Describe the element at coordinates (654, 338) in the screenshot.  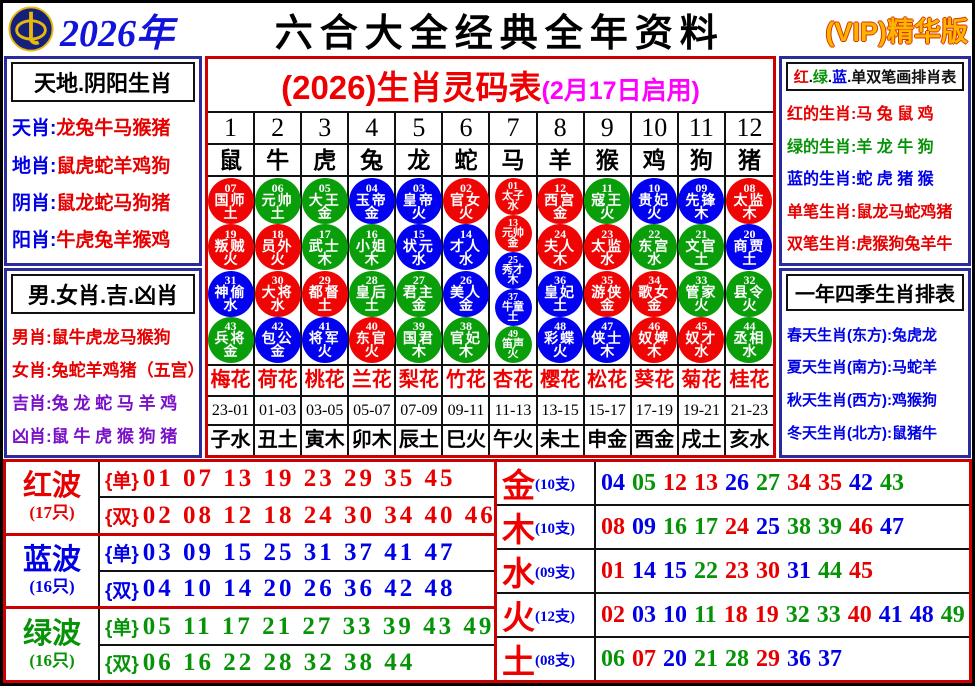
I see `ball-title: 奴婢` at that location.